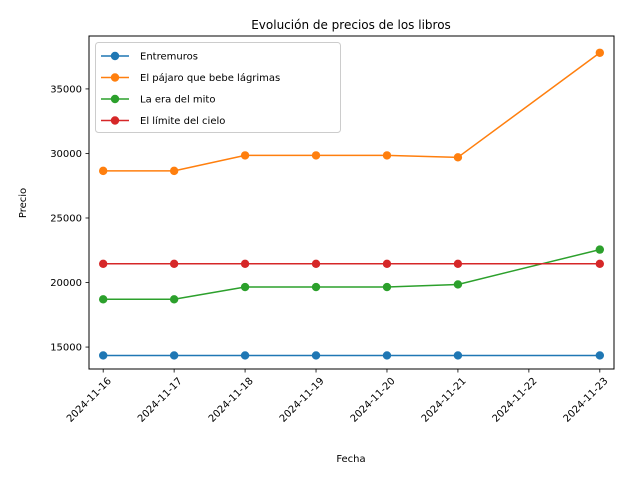  I want to click on x-tick-label: 2024-11-18, so click(231, 400).